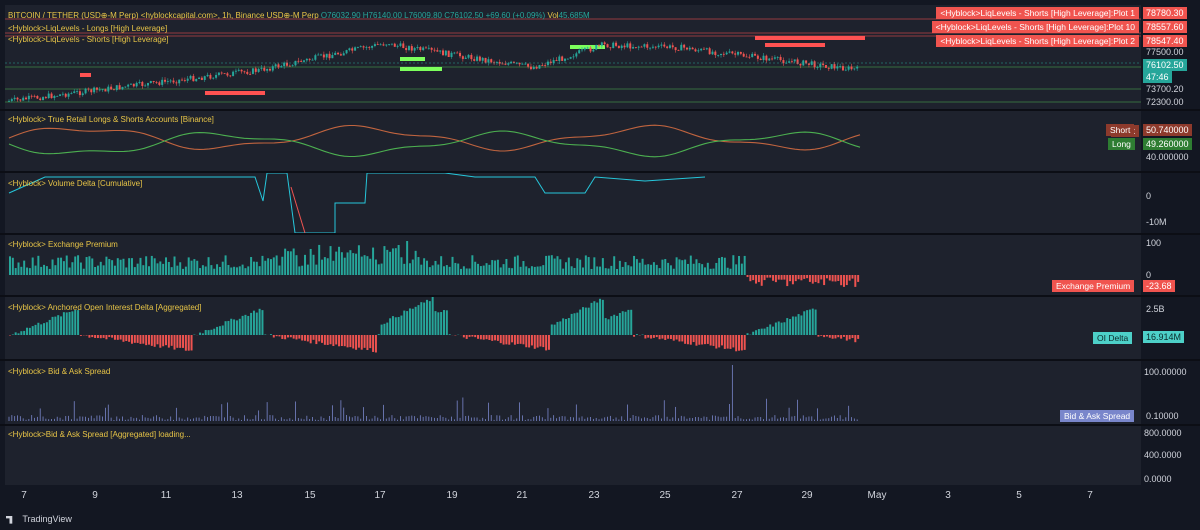 This screenshot has height=530, width=1200. Describe the element at coordinates (1155, 141) in the screenshot. I see `retail-axis: Short 50.740000 49.260000 40.000000` at that location.